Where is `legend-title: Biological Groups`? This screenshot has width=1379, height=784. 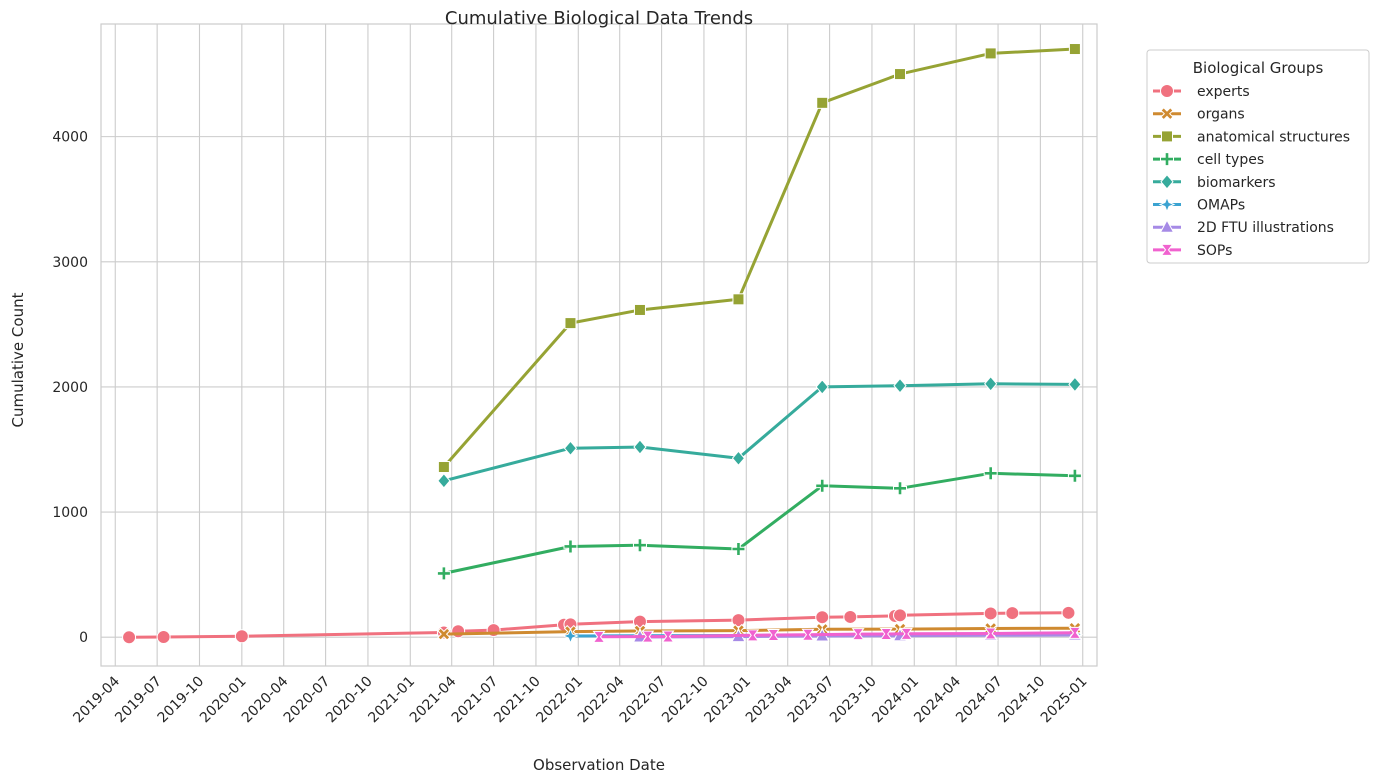 legend-title: Biological Groups is located at coordinates (1258, 68).